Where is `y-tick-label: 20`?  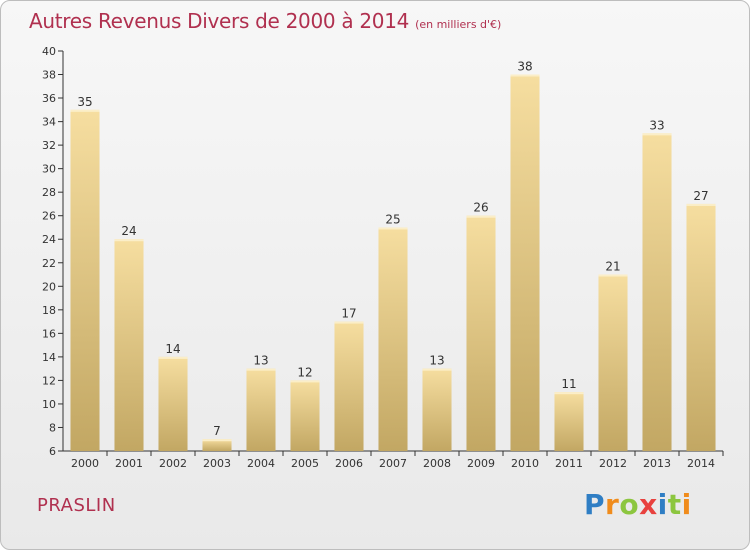
y-tick-label: 20 is located at coordinates (49, 286).